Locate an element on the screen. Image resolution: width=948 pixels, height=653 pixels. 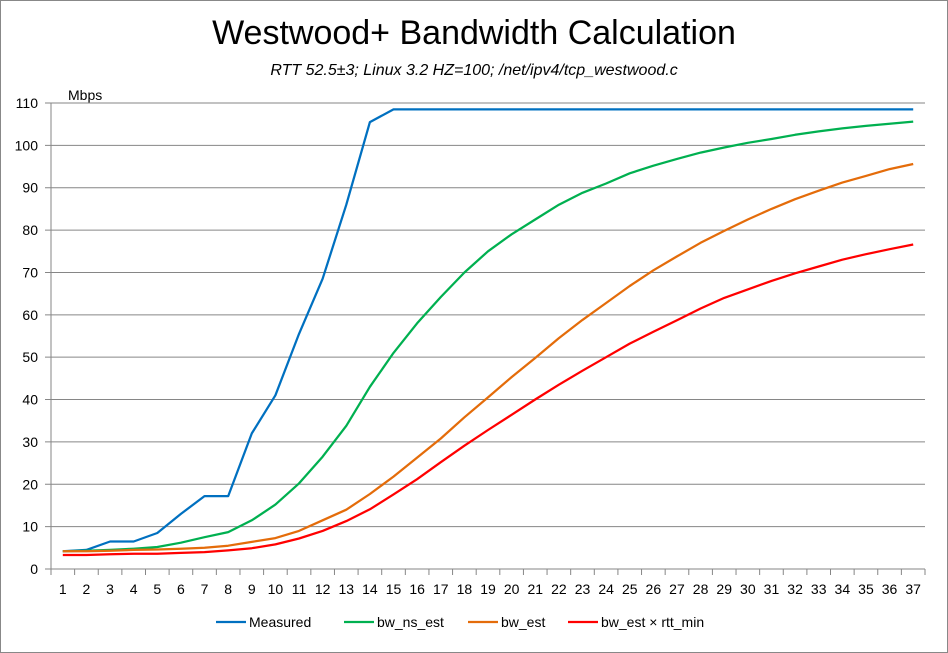
x-tick-label: 2 is located at coordinates (87, 589).